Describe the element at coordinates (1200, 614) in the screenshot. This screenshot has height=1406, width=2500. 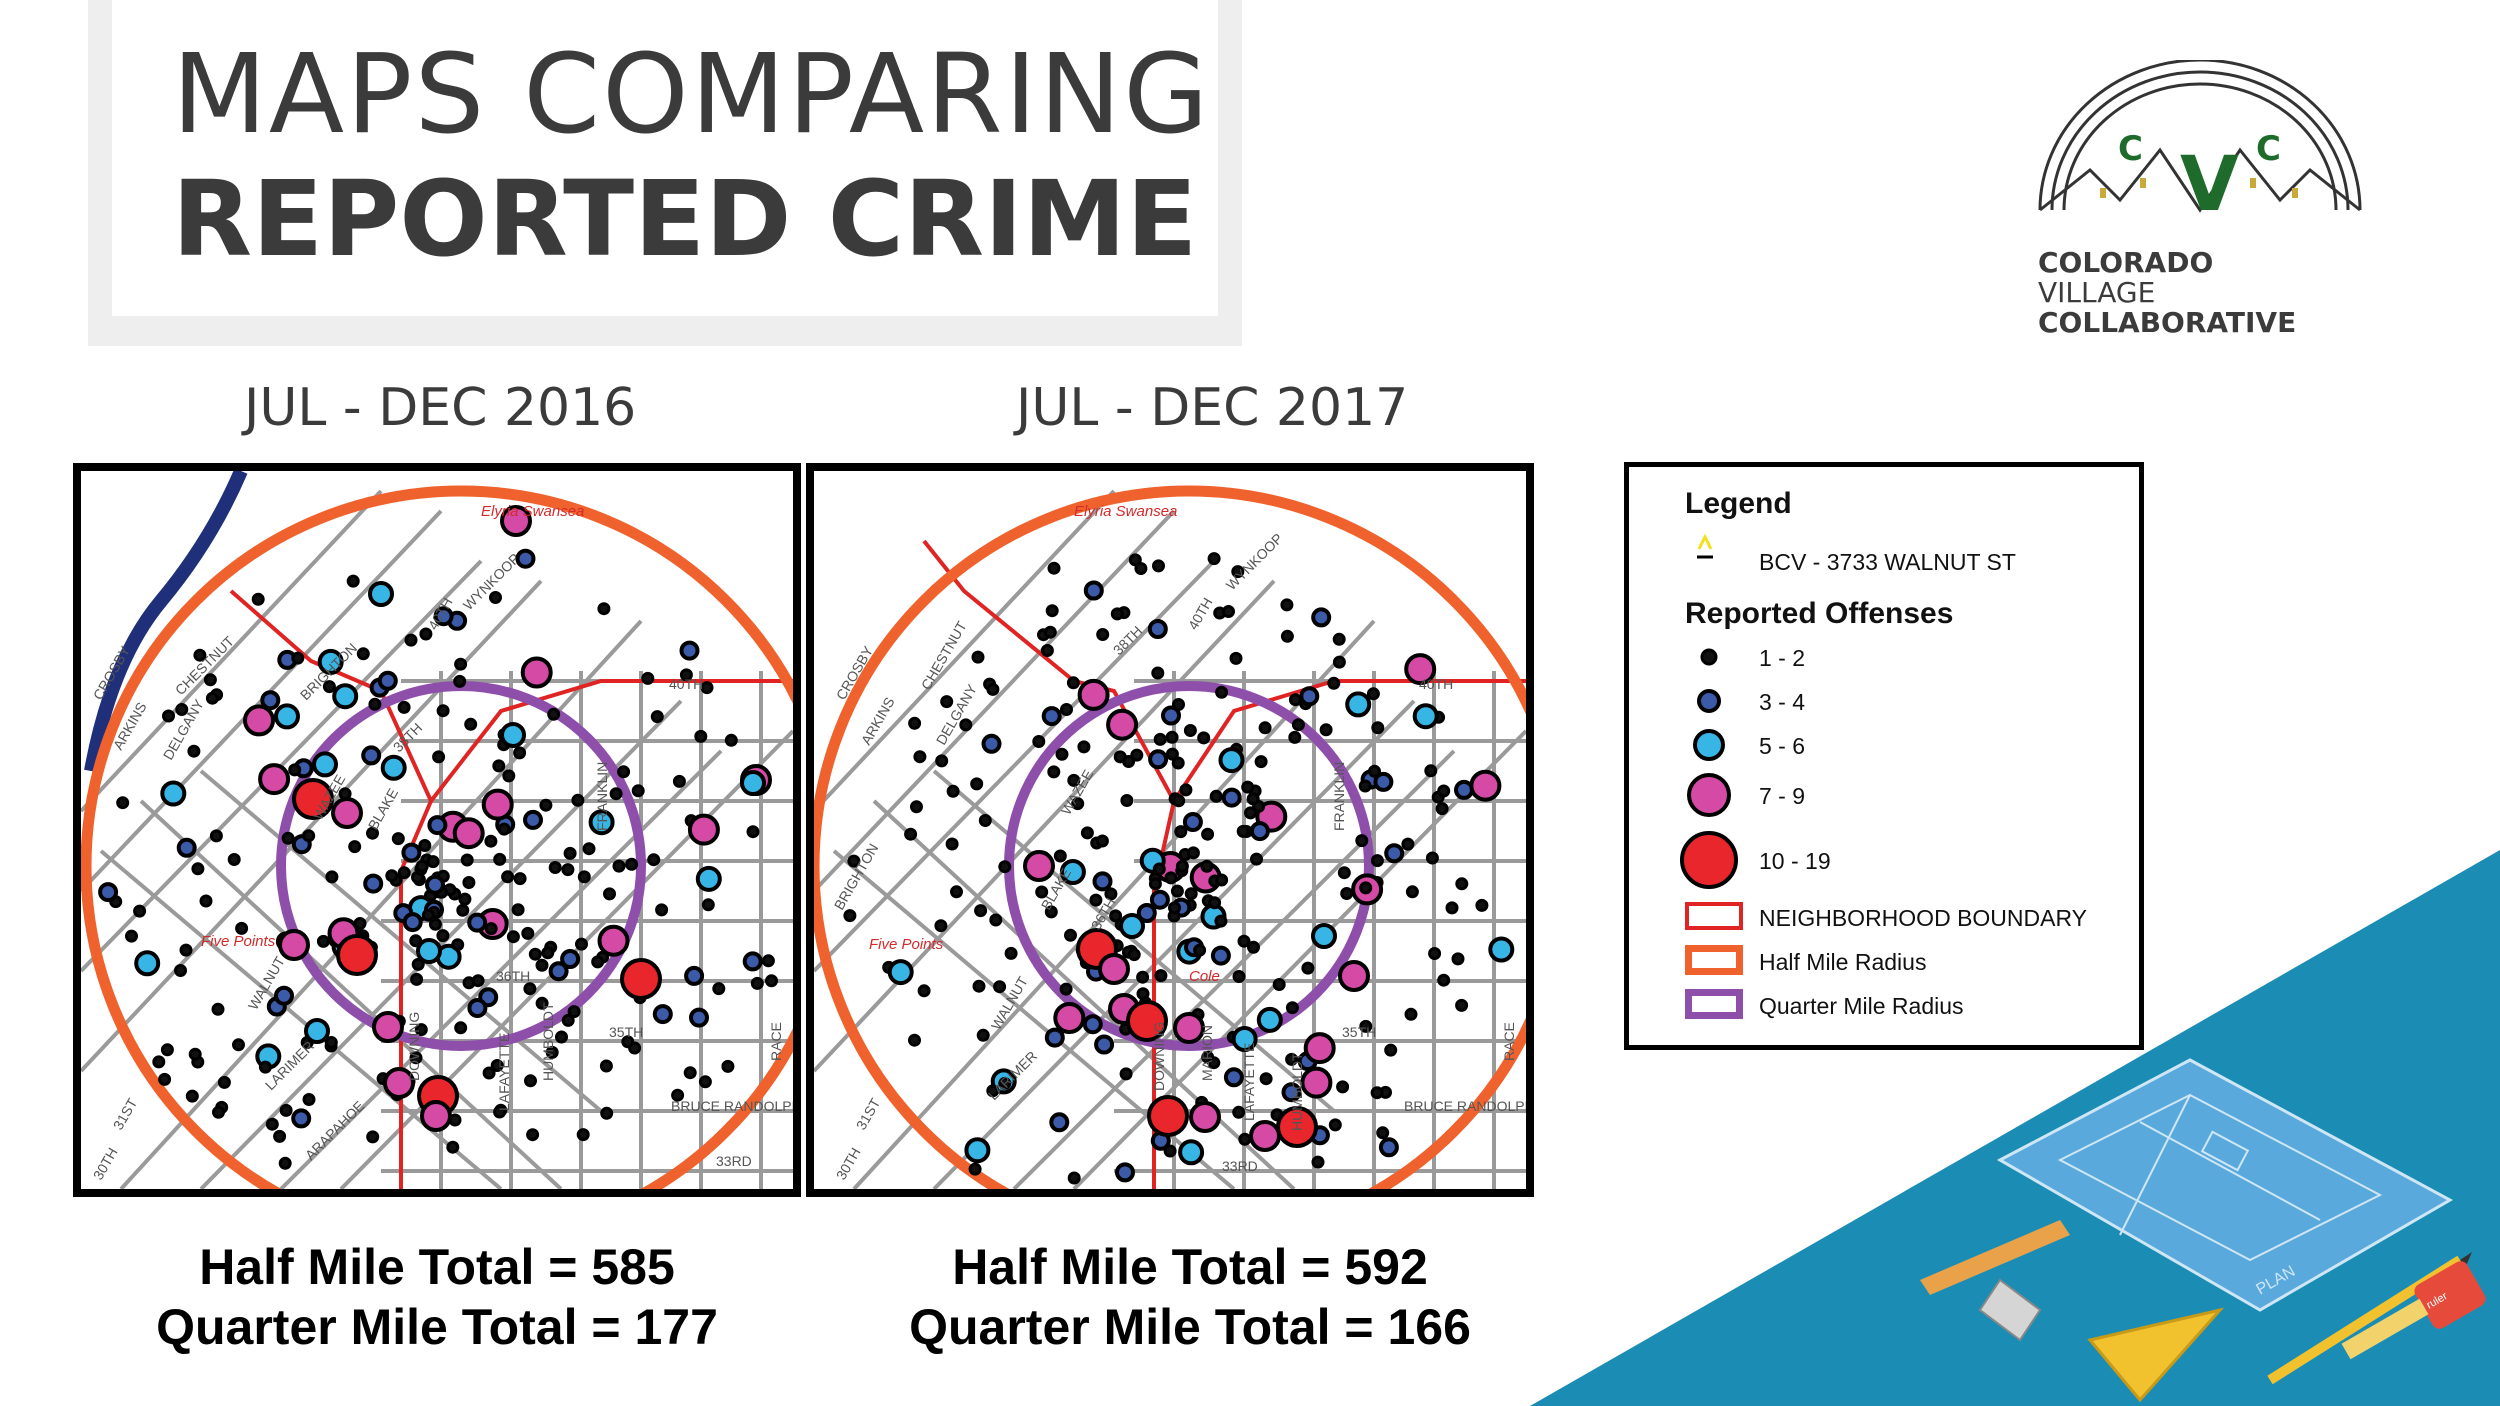
I see `label-40th-a: 40TH` at that location.